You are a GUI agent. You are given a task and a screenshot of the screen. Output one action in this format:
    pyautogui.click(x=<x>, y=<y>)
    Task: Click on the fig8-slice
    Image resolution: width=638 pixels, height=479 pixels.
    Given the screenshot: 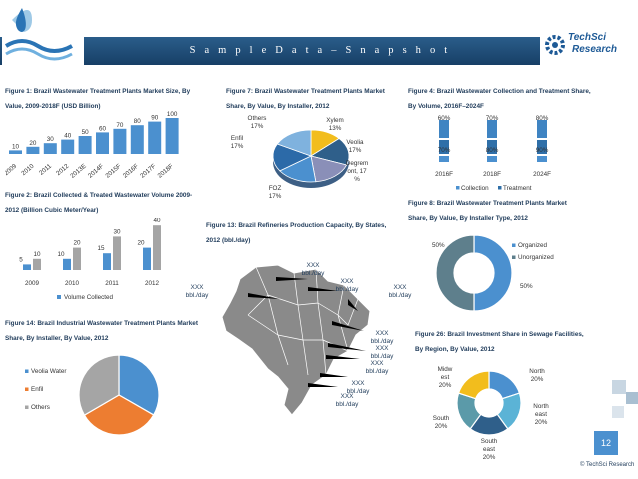 What is the action you would take?
    pyautogui.click(x=455, y=273)
    